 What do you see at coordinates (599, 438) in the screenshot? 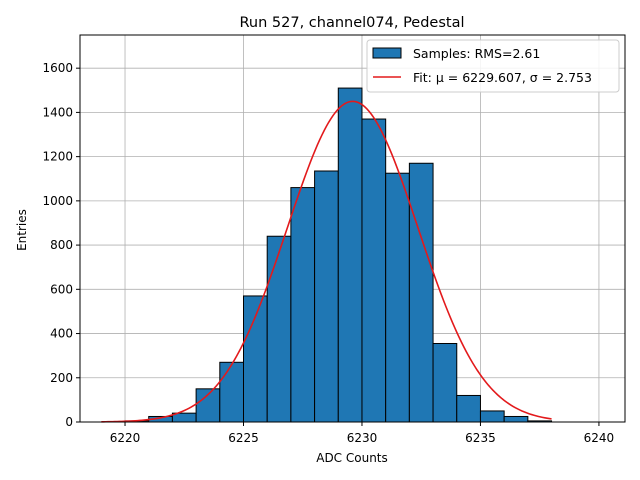
I see `x-tick-label: 6240` at bounding box center [599, 438].